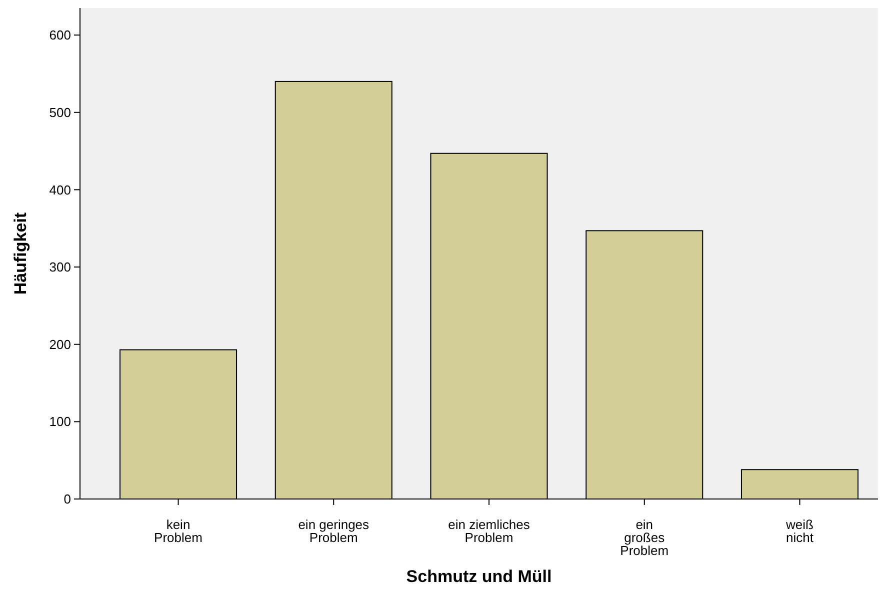 The height and width of the screenshot is (598, 886). What do you see at coordinates (60, 190) in the screenshot?
I see `y-tick-label: 400` at bounding box center [60, 190].